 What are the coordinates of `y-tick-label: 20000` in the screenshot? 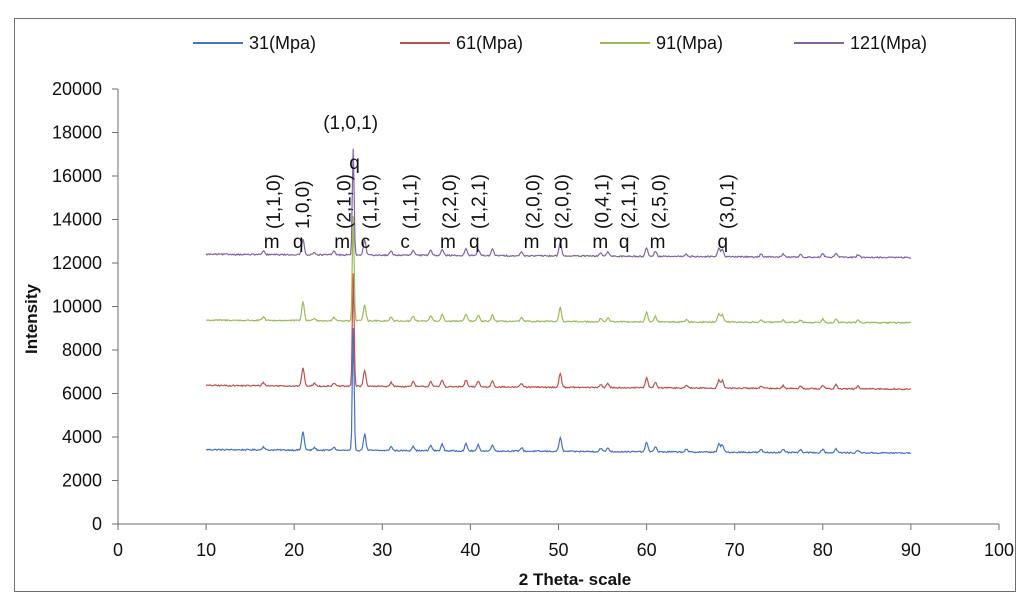 It's located at (77, 89).